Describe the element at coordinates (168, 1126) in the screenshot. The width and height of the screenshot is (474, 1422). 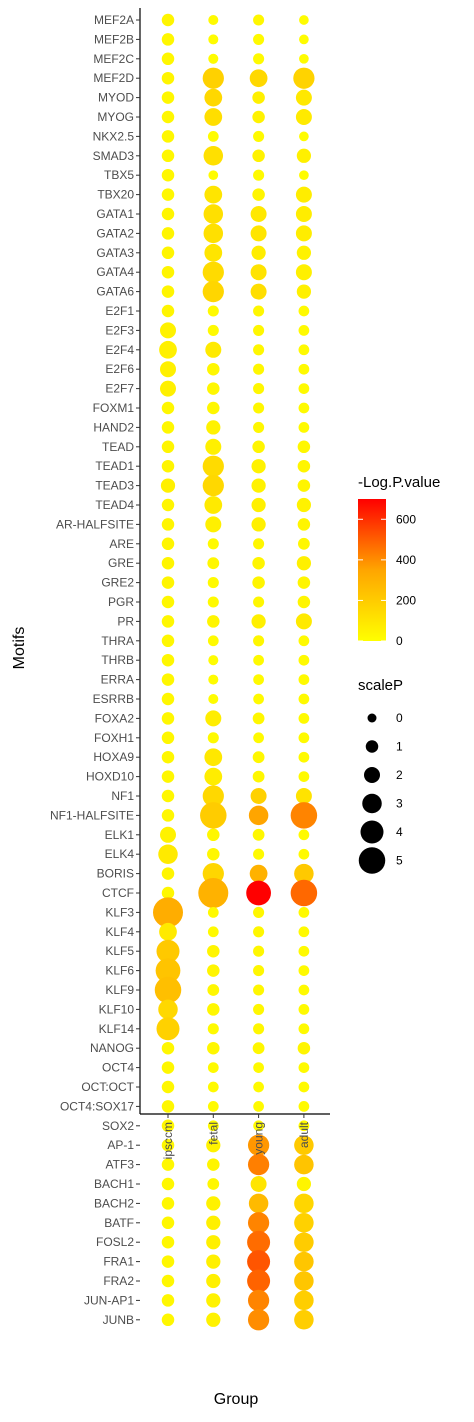
I see `dot-sox2-ipsccm` at that location.